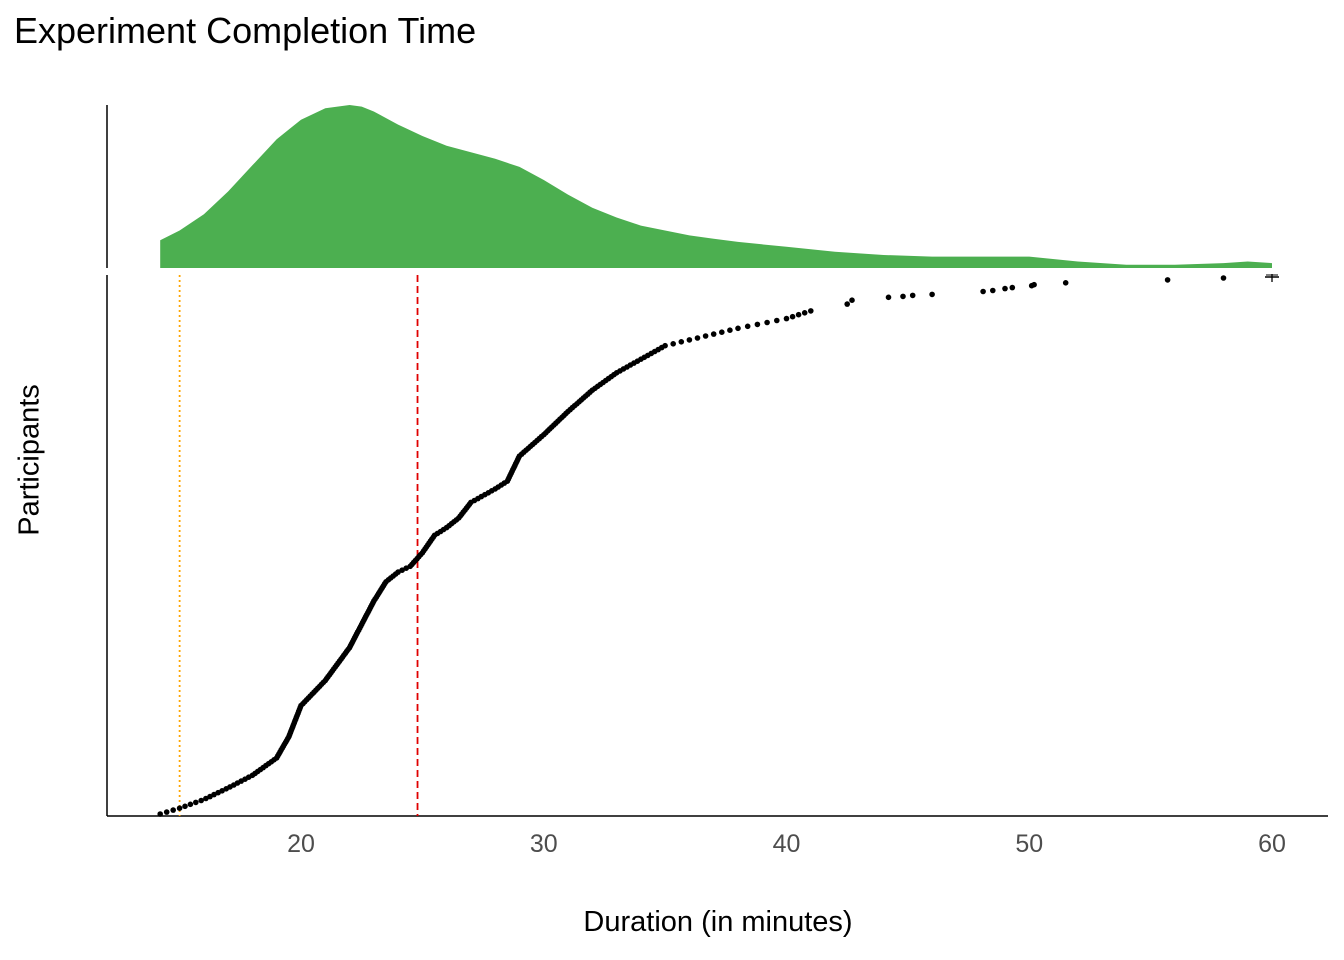 Image resolution: width=1344 pixels, height=960 pixels. I want to click on x-tick-label: 40, so click(787, 844).